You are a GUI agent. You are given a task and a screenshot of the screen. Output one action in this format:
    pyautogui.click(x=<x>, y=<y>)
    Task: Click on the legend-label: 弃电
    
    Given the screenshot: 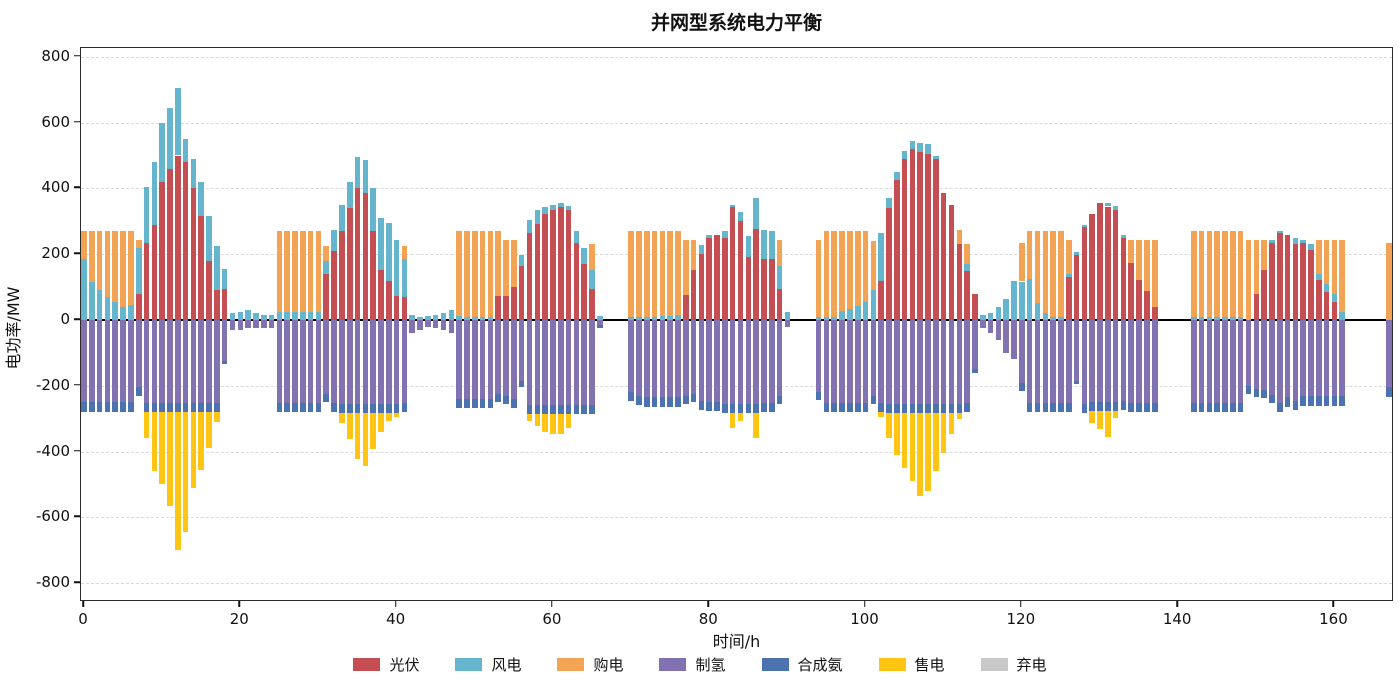 What is the action you would take?
    pyautogui.click(x=1031, y=665)
    